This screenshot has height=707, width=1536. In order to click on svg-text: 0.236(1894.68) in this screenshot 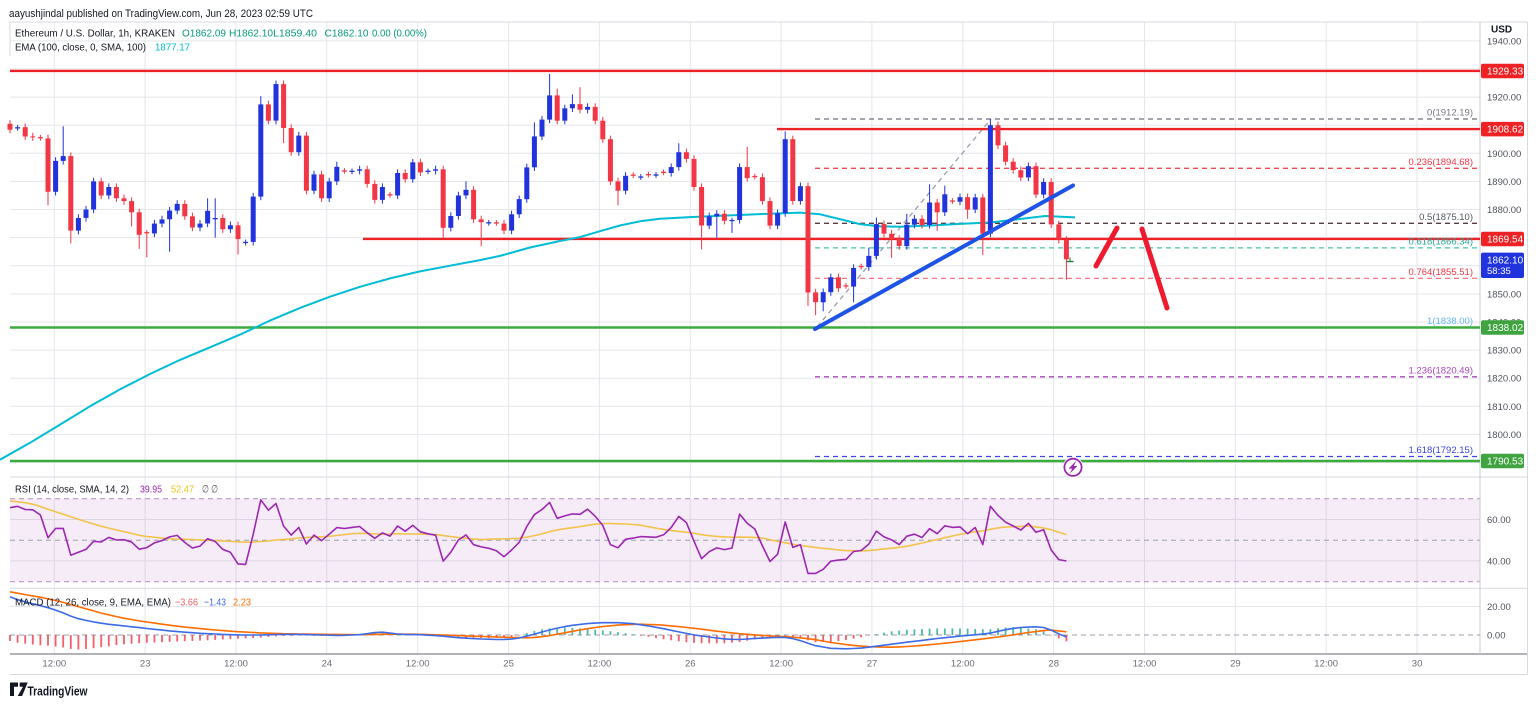, I will do `click(1441, 162)`.